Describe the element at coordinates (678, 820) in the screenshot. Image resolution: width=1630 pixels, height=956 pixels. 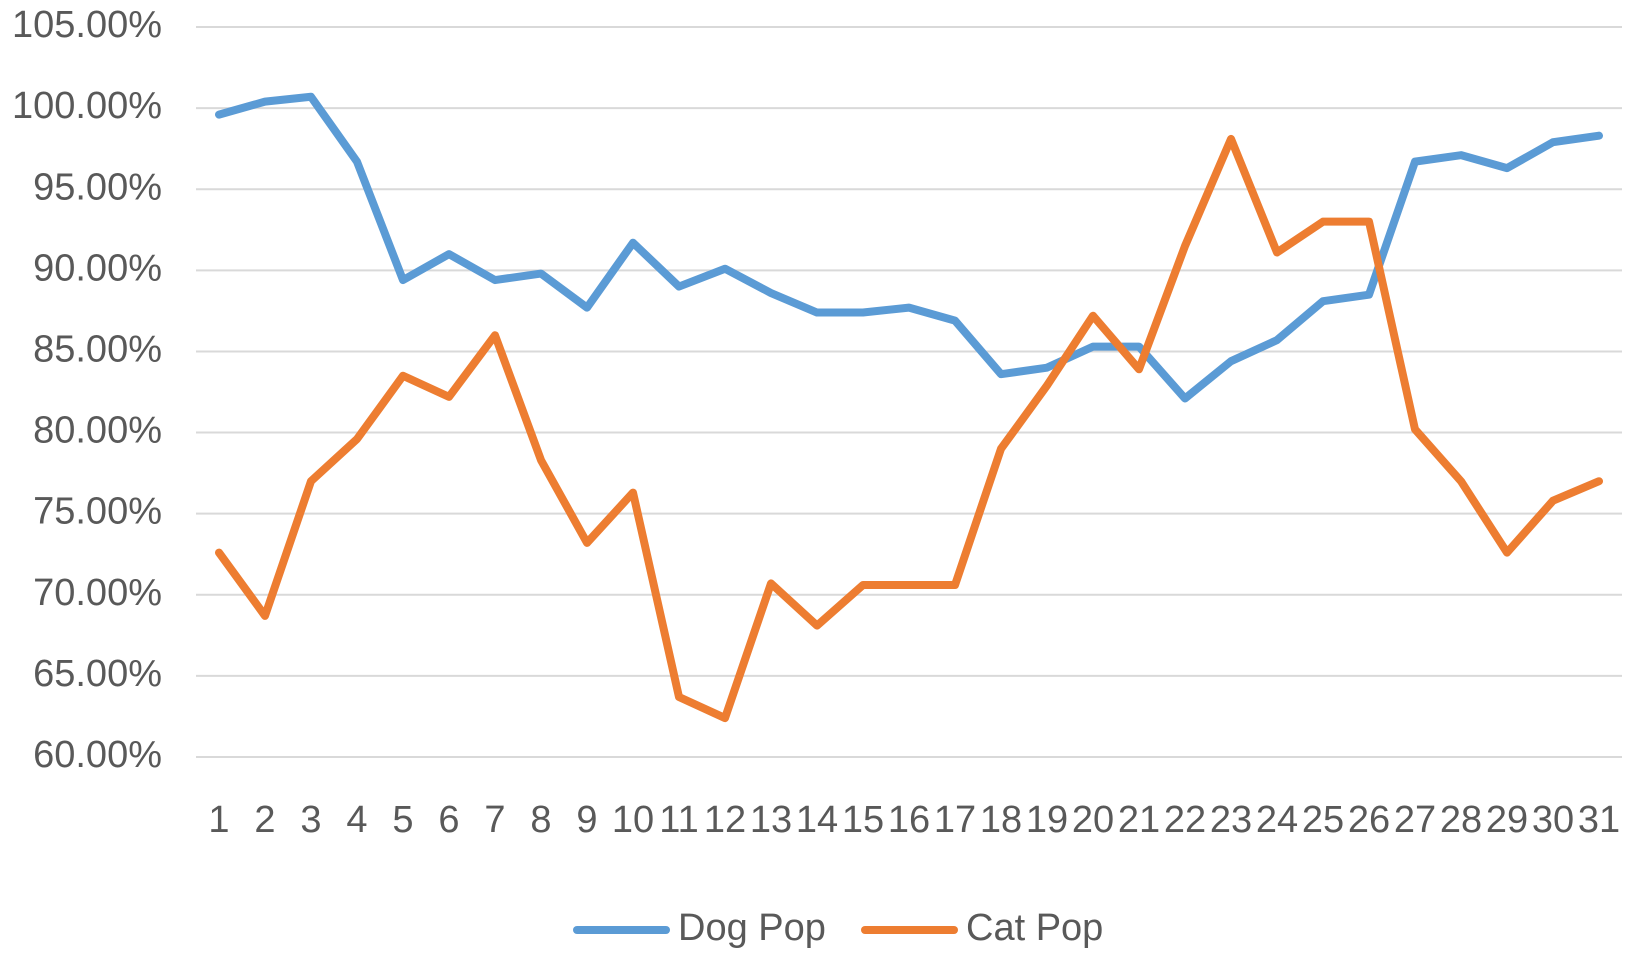
I see `x-tick-label: 11` at that location.